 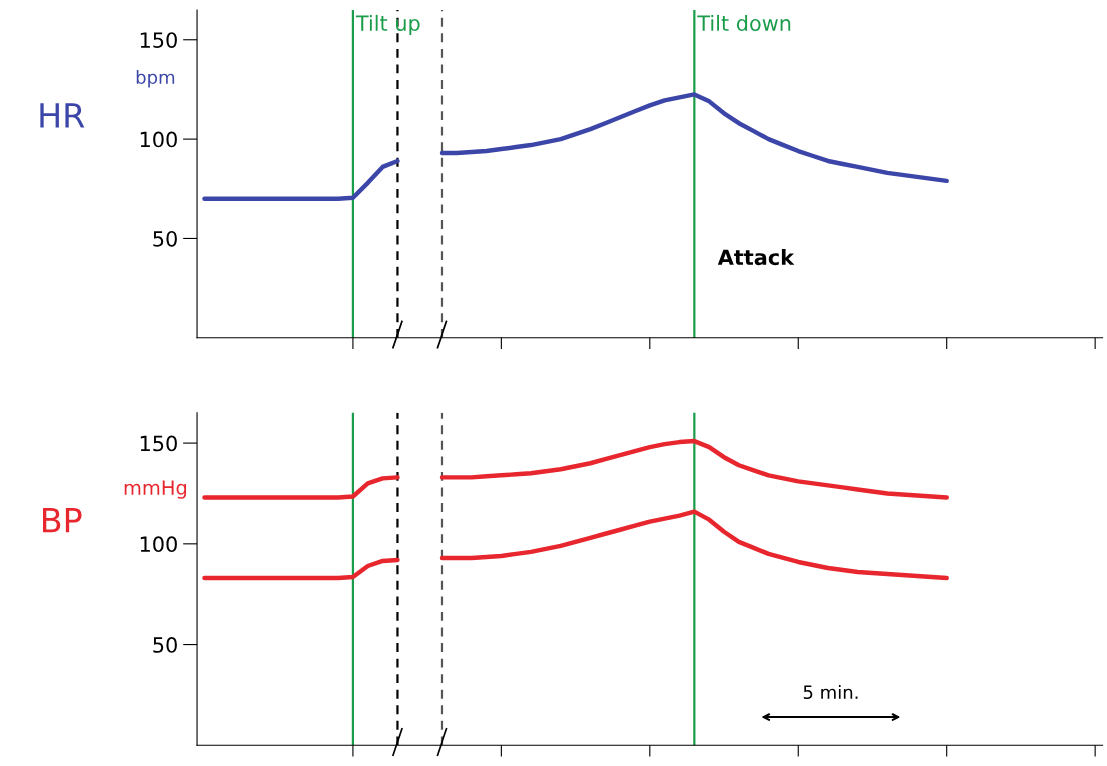 I want to click on text: mmHg, so click(x=155, y=489).